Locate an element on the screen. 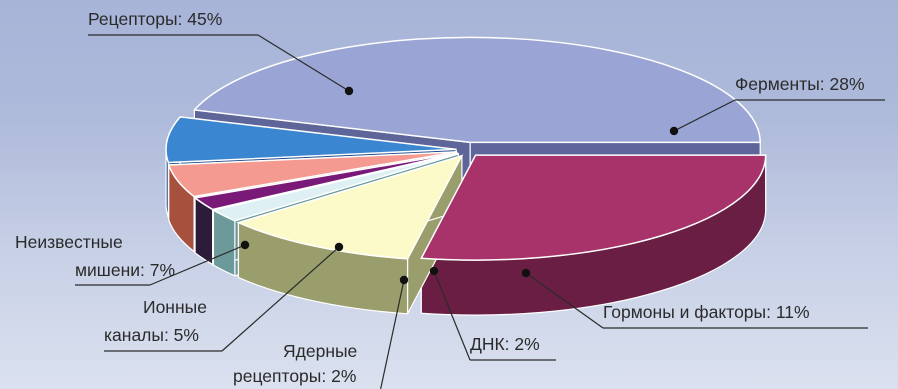 The image size is (898, 389). slice-label-5-line-1: каналы: 5% is located at coordinates (151, 335).